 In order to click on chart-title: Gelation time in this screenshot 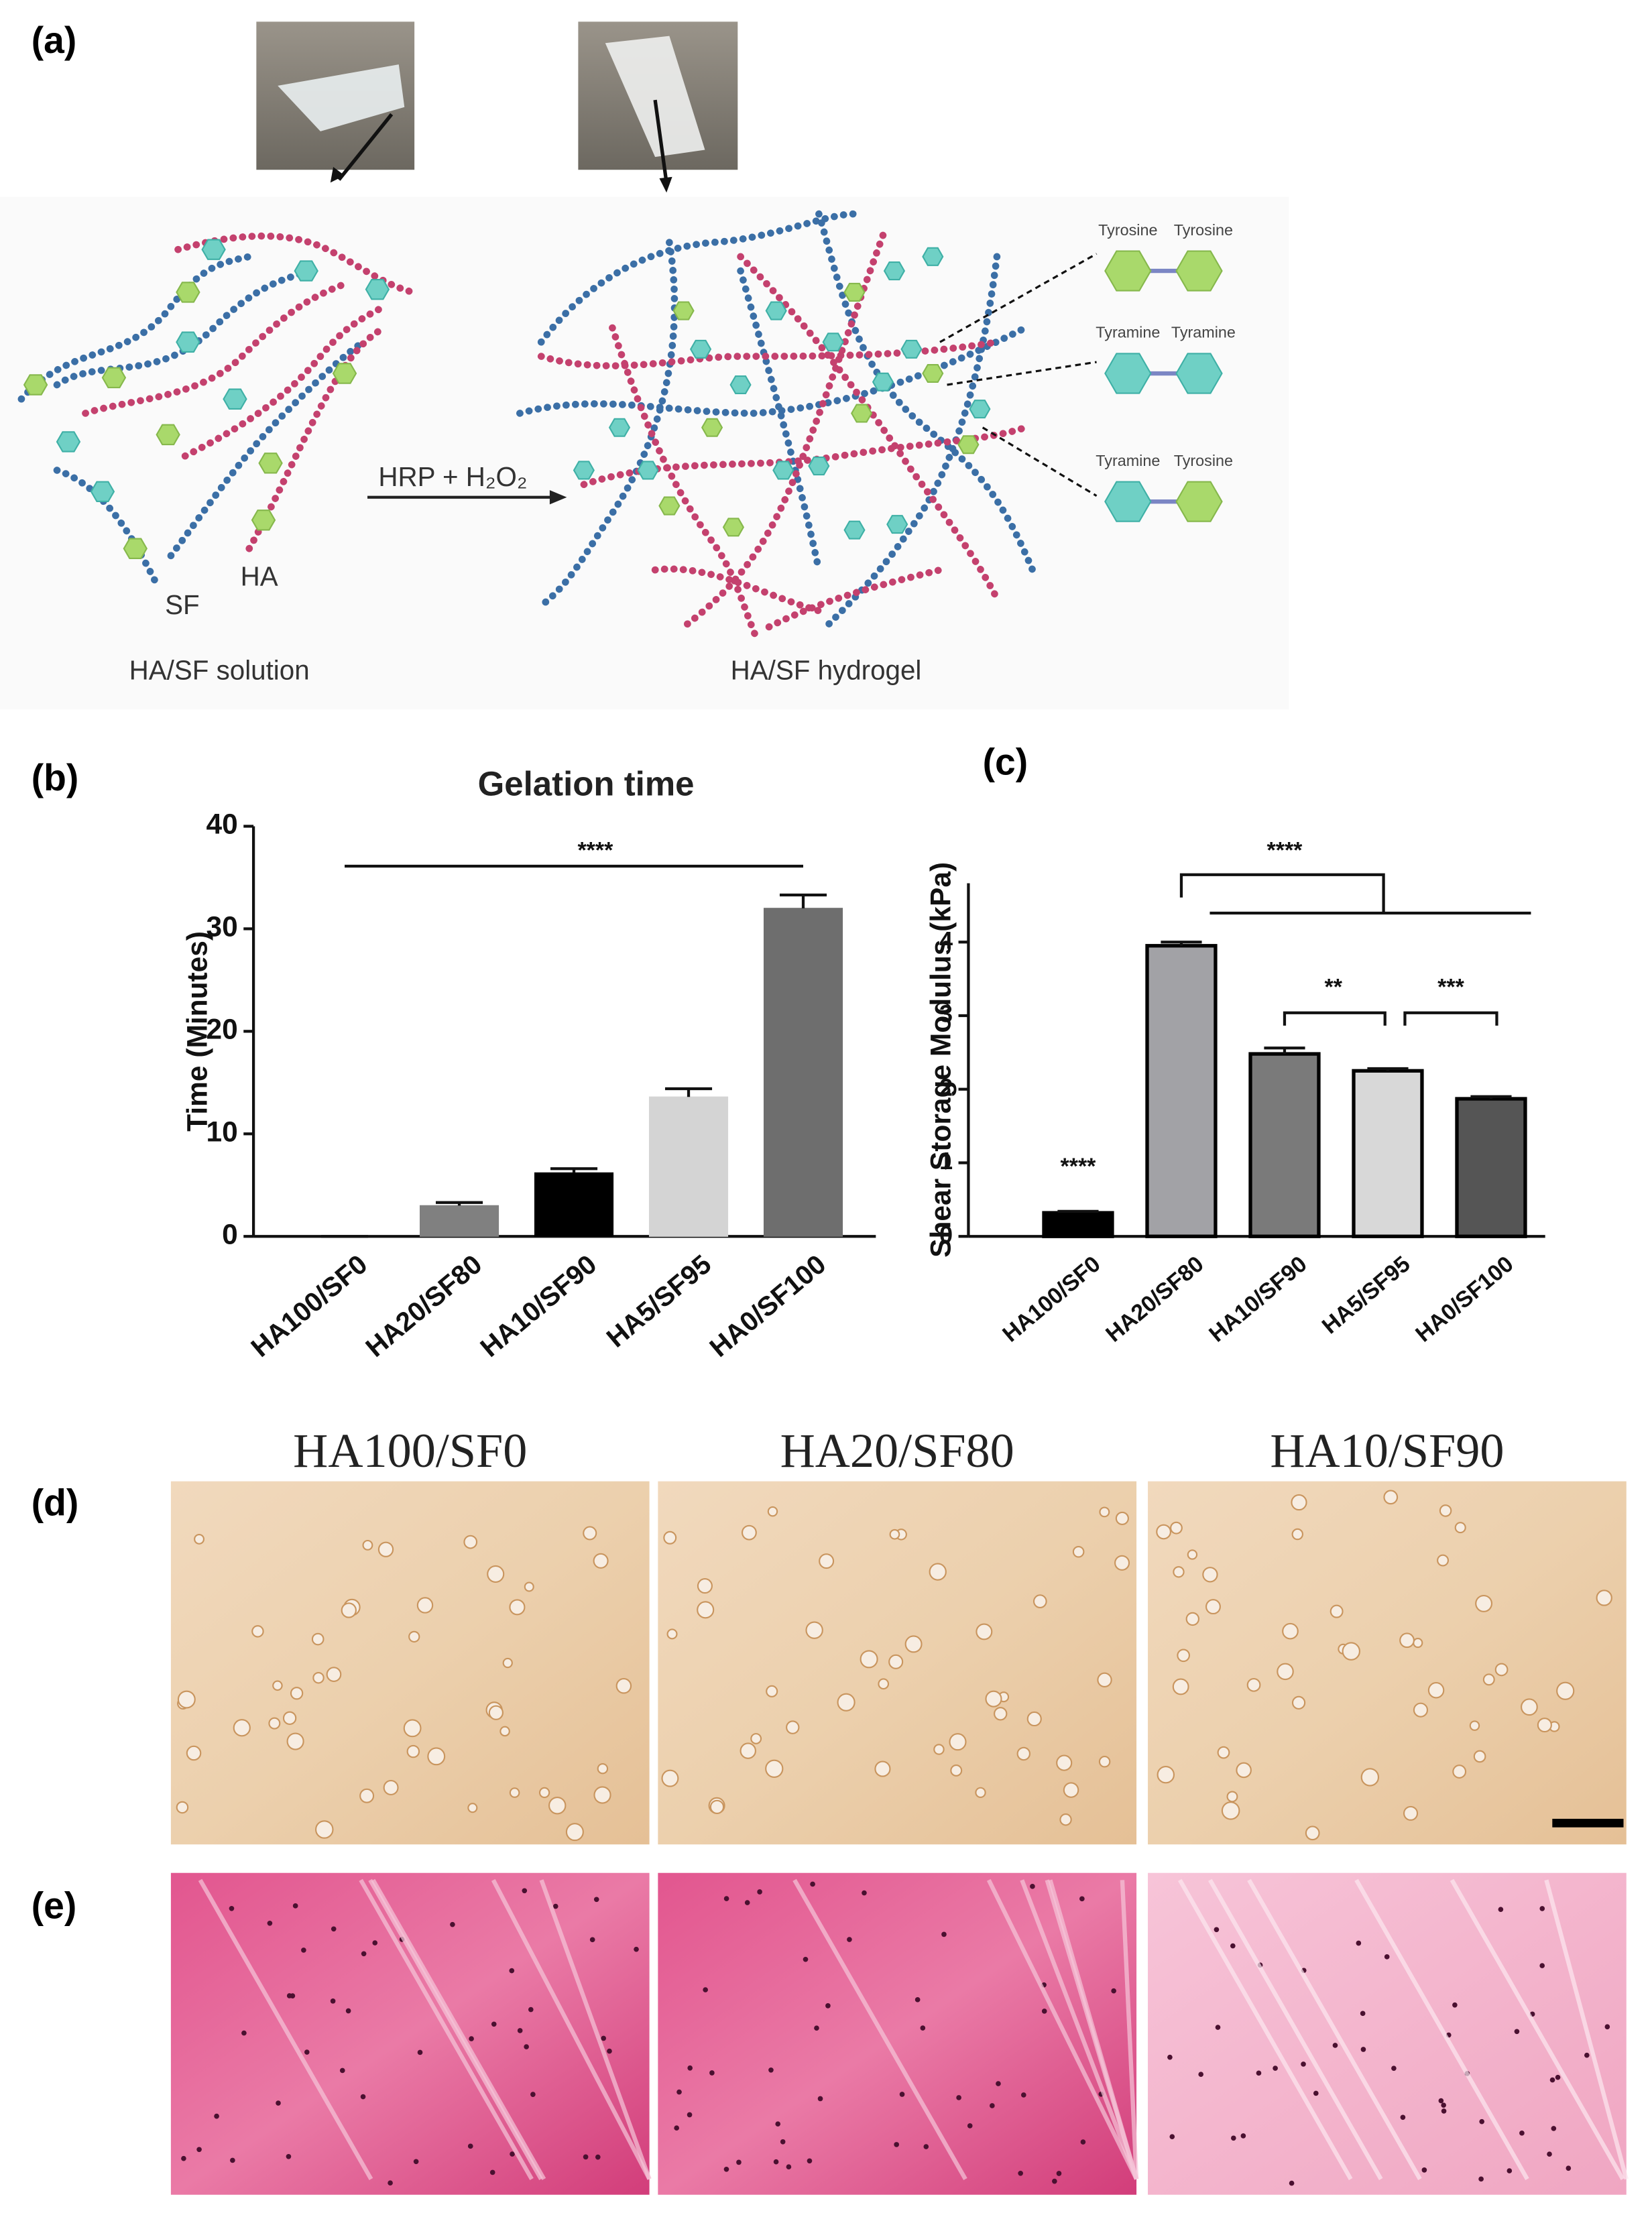, I will do `click(586, 783)`.